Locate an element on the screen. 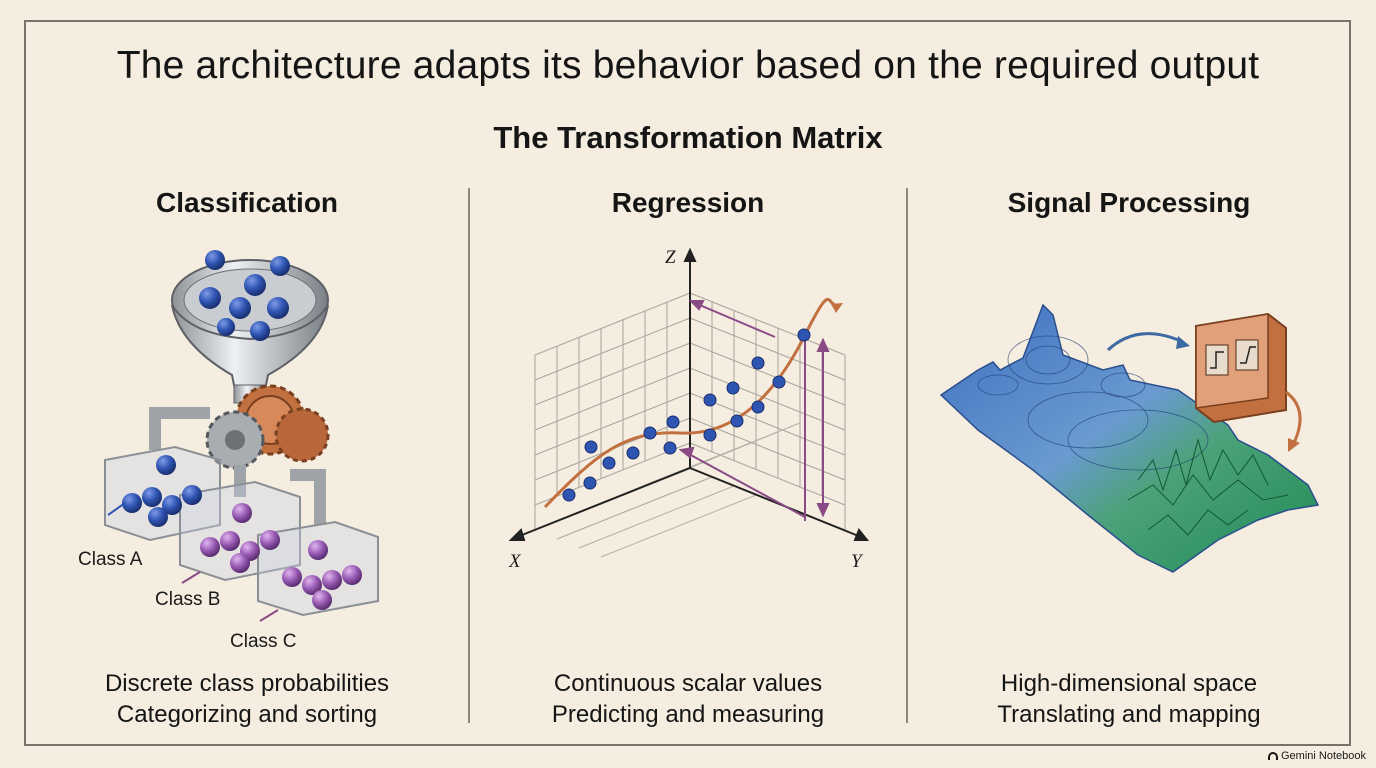 Image resolution: width=1376 pixels, height=768 pixels. regression-caption-line2: Predicting and measuring is located at coordinates (688, 714).